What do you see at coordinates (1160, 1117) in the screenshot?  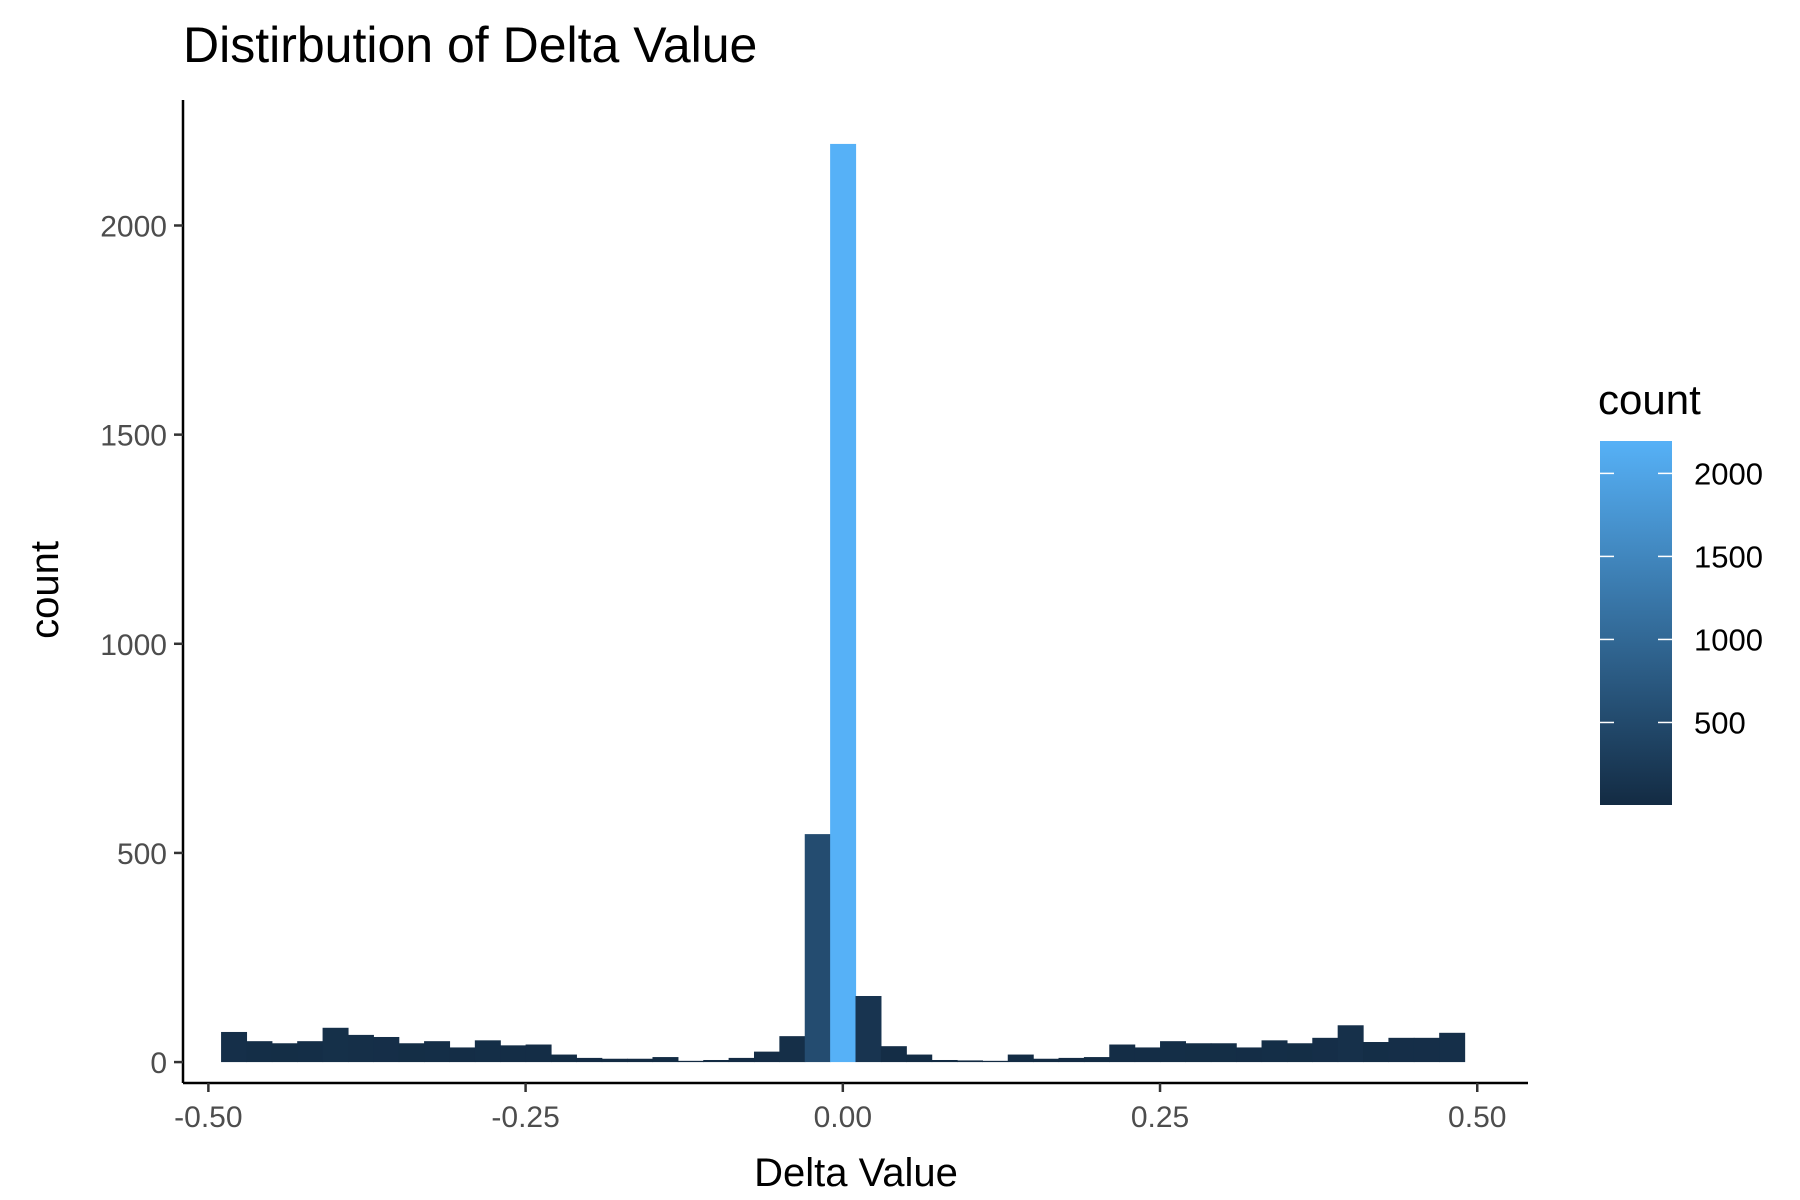 I see `x-tick-label: 0.25` at bounding box center [1160, 1117].